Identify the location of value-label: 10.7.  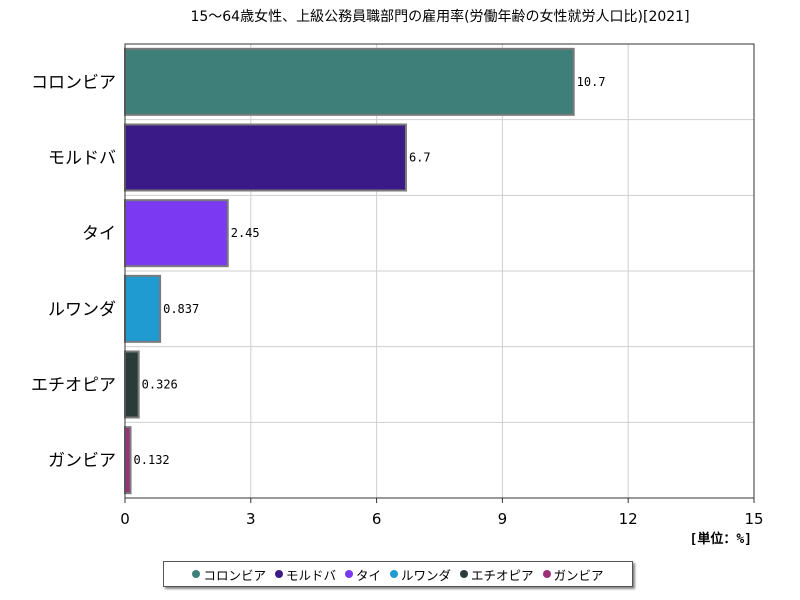
(591, 82).